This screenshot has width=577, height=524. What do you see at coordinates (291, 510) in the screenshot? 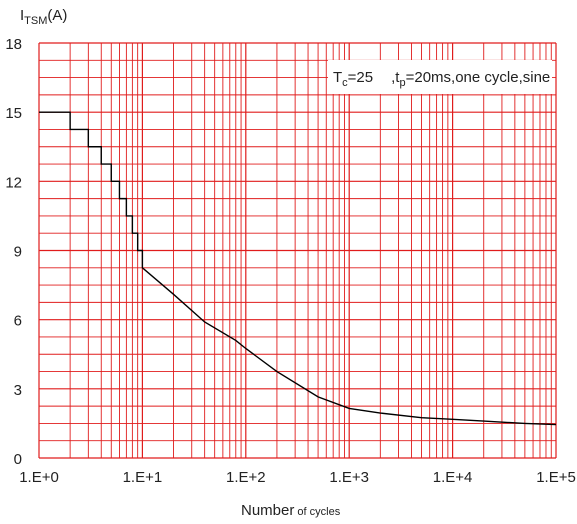
I see `x-axis-label: Number of cycles` at bounding box center [291, 510].